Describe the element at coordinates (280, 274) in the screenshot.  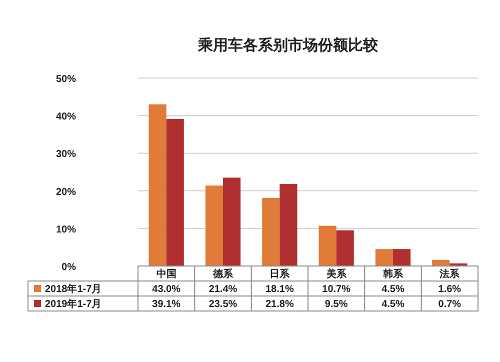
I see `x-tick-label: 日系` at that location.